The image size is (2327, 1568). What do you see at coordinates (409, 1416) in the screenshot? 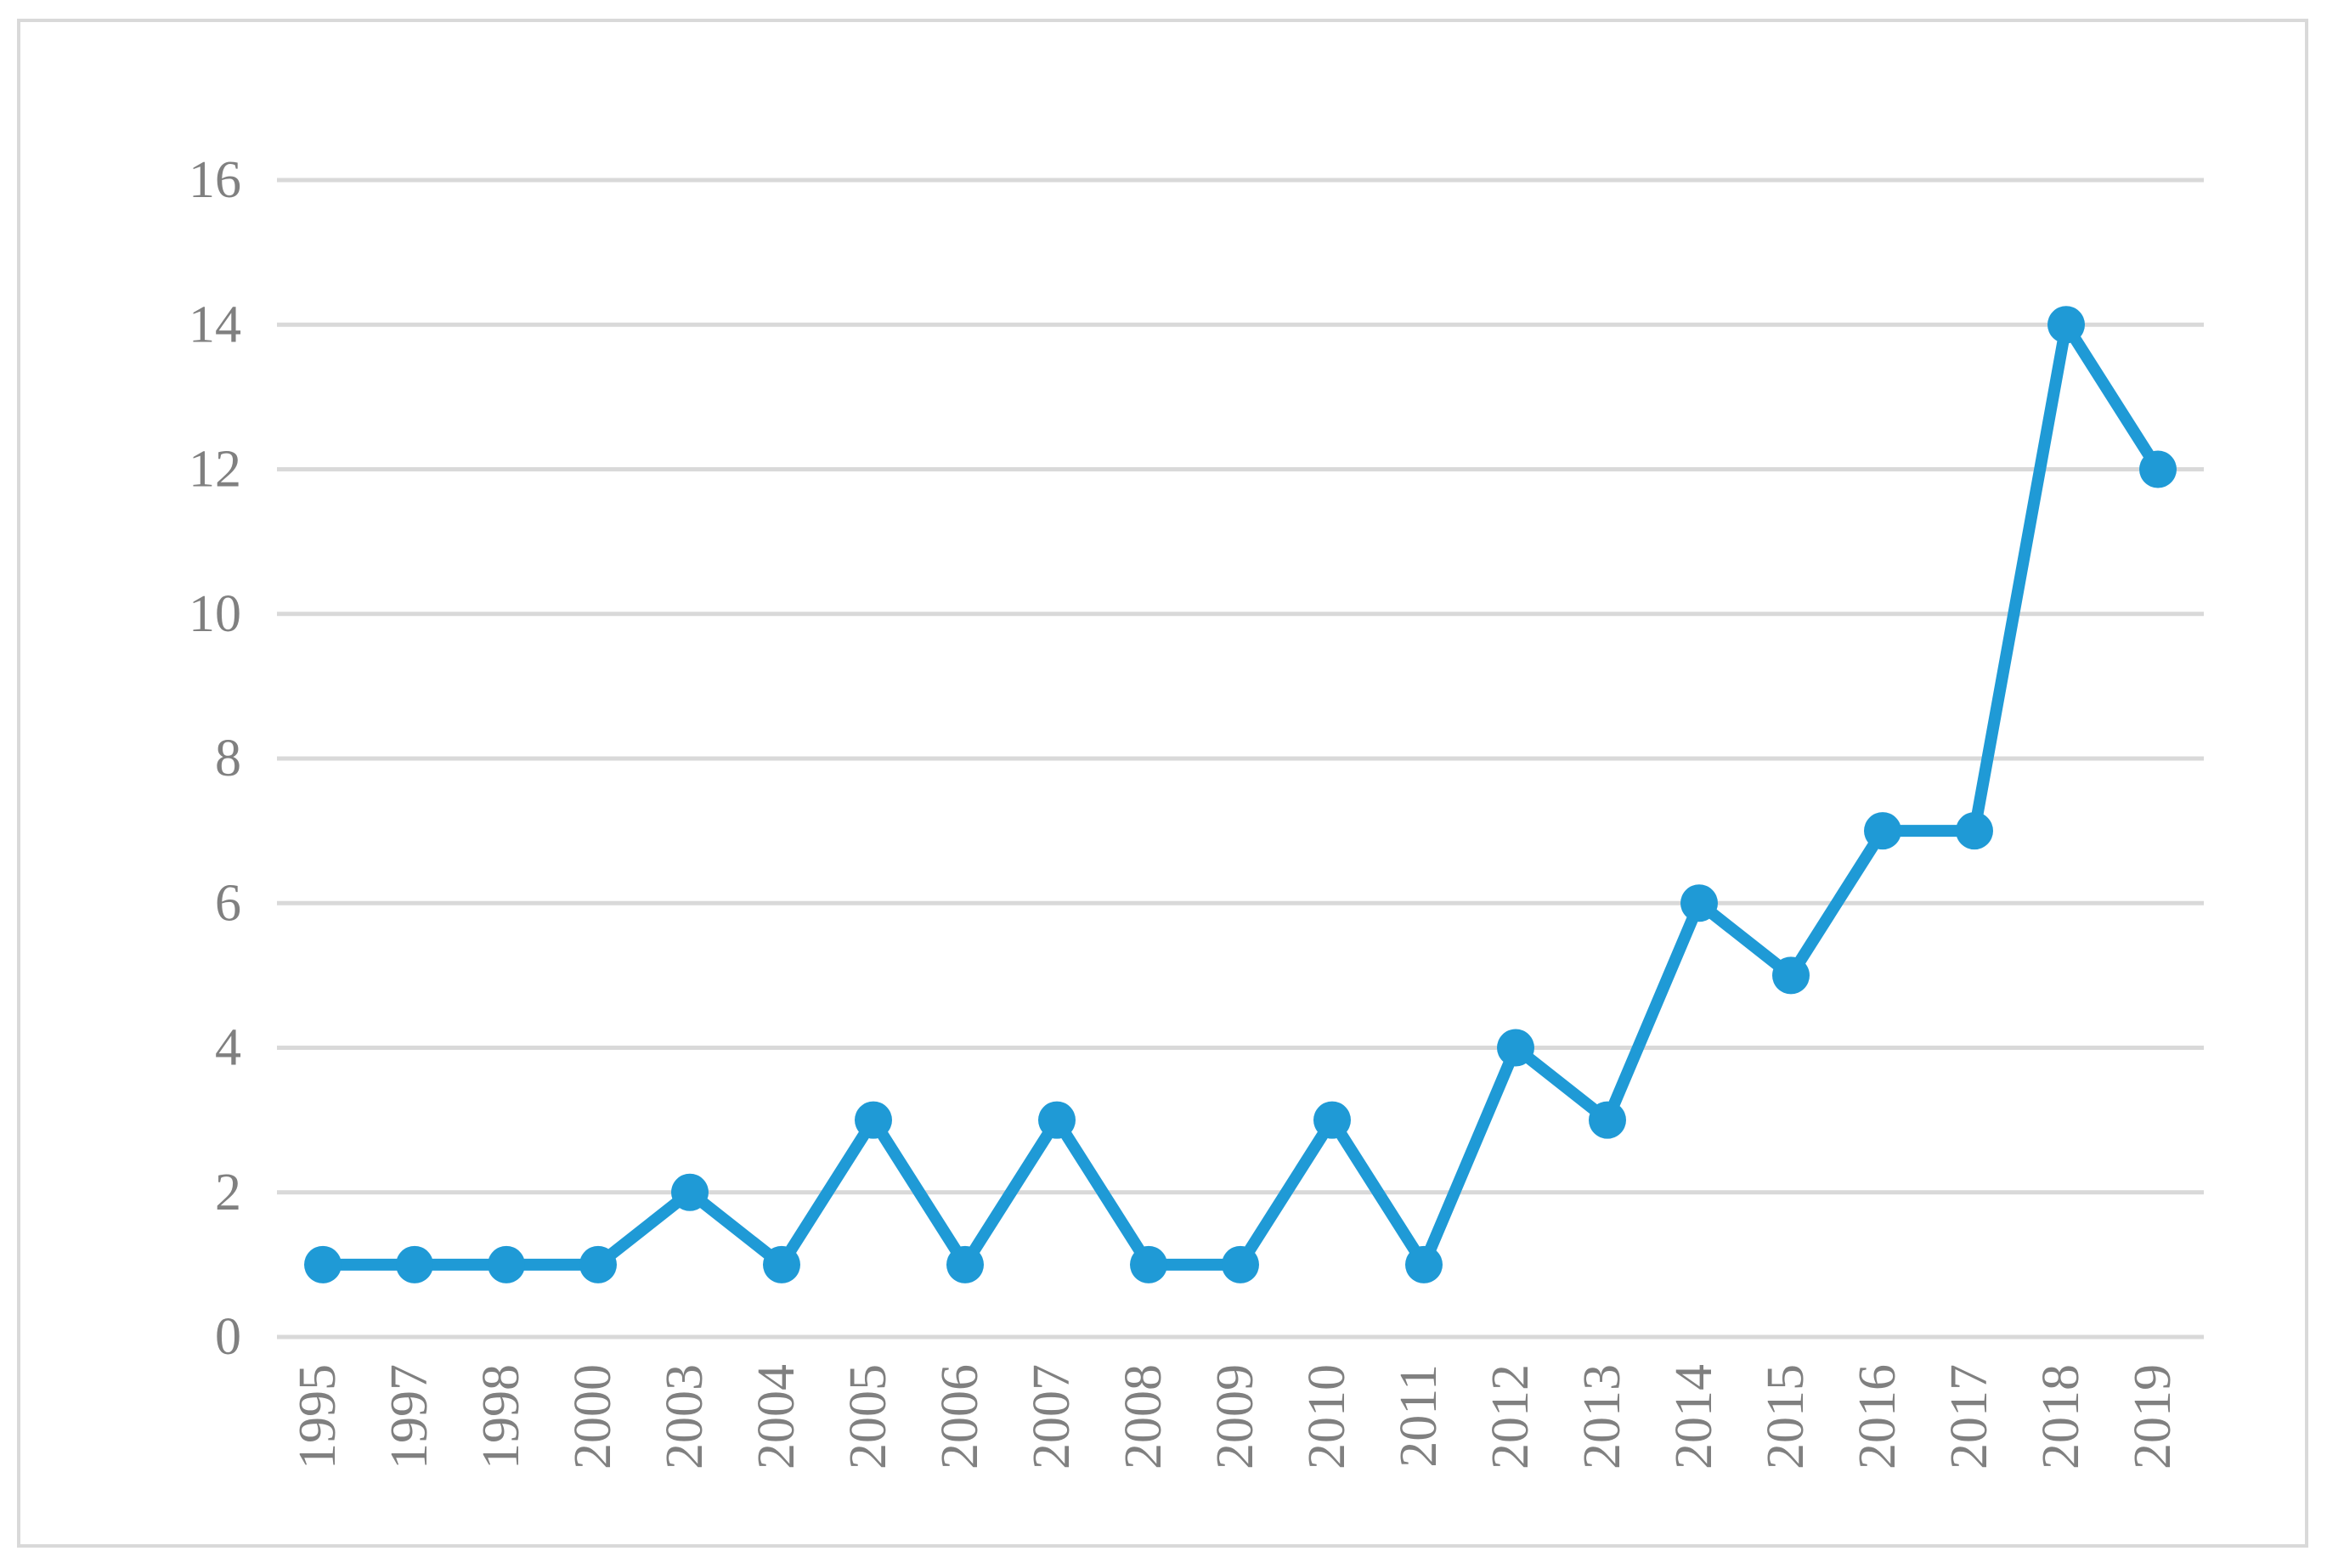
I see `x-tick-label: 1997` at bounding box center [409, 1416].